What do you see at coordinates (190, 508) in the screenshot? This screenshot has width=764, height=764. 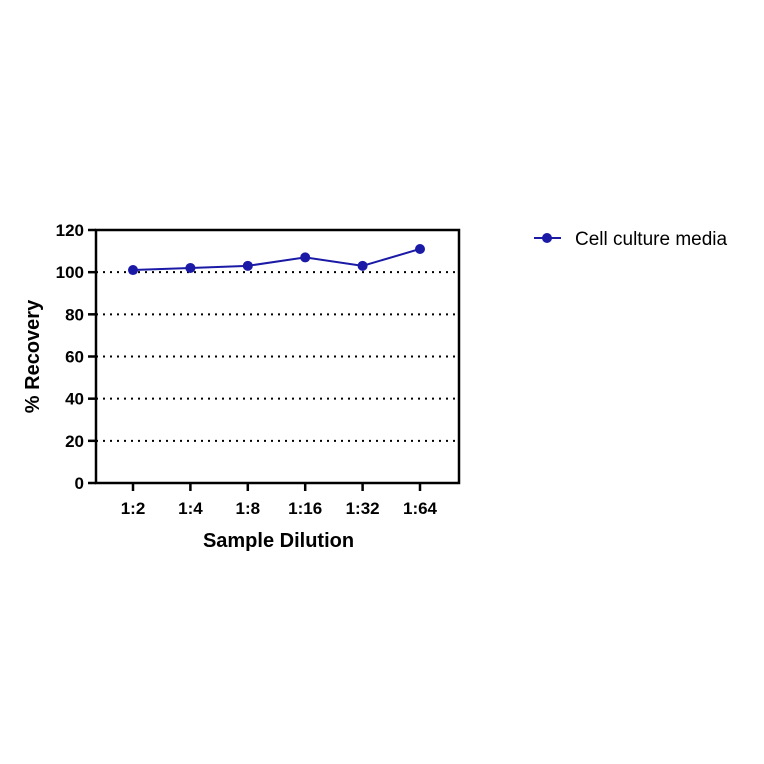 I see `x-tick-label: 1:4` at bounding box center [190, 508].